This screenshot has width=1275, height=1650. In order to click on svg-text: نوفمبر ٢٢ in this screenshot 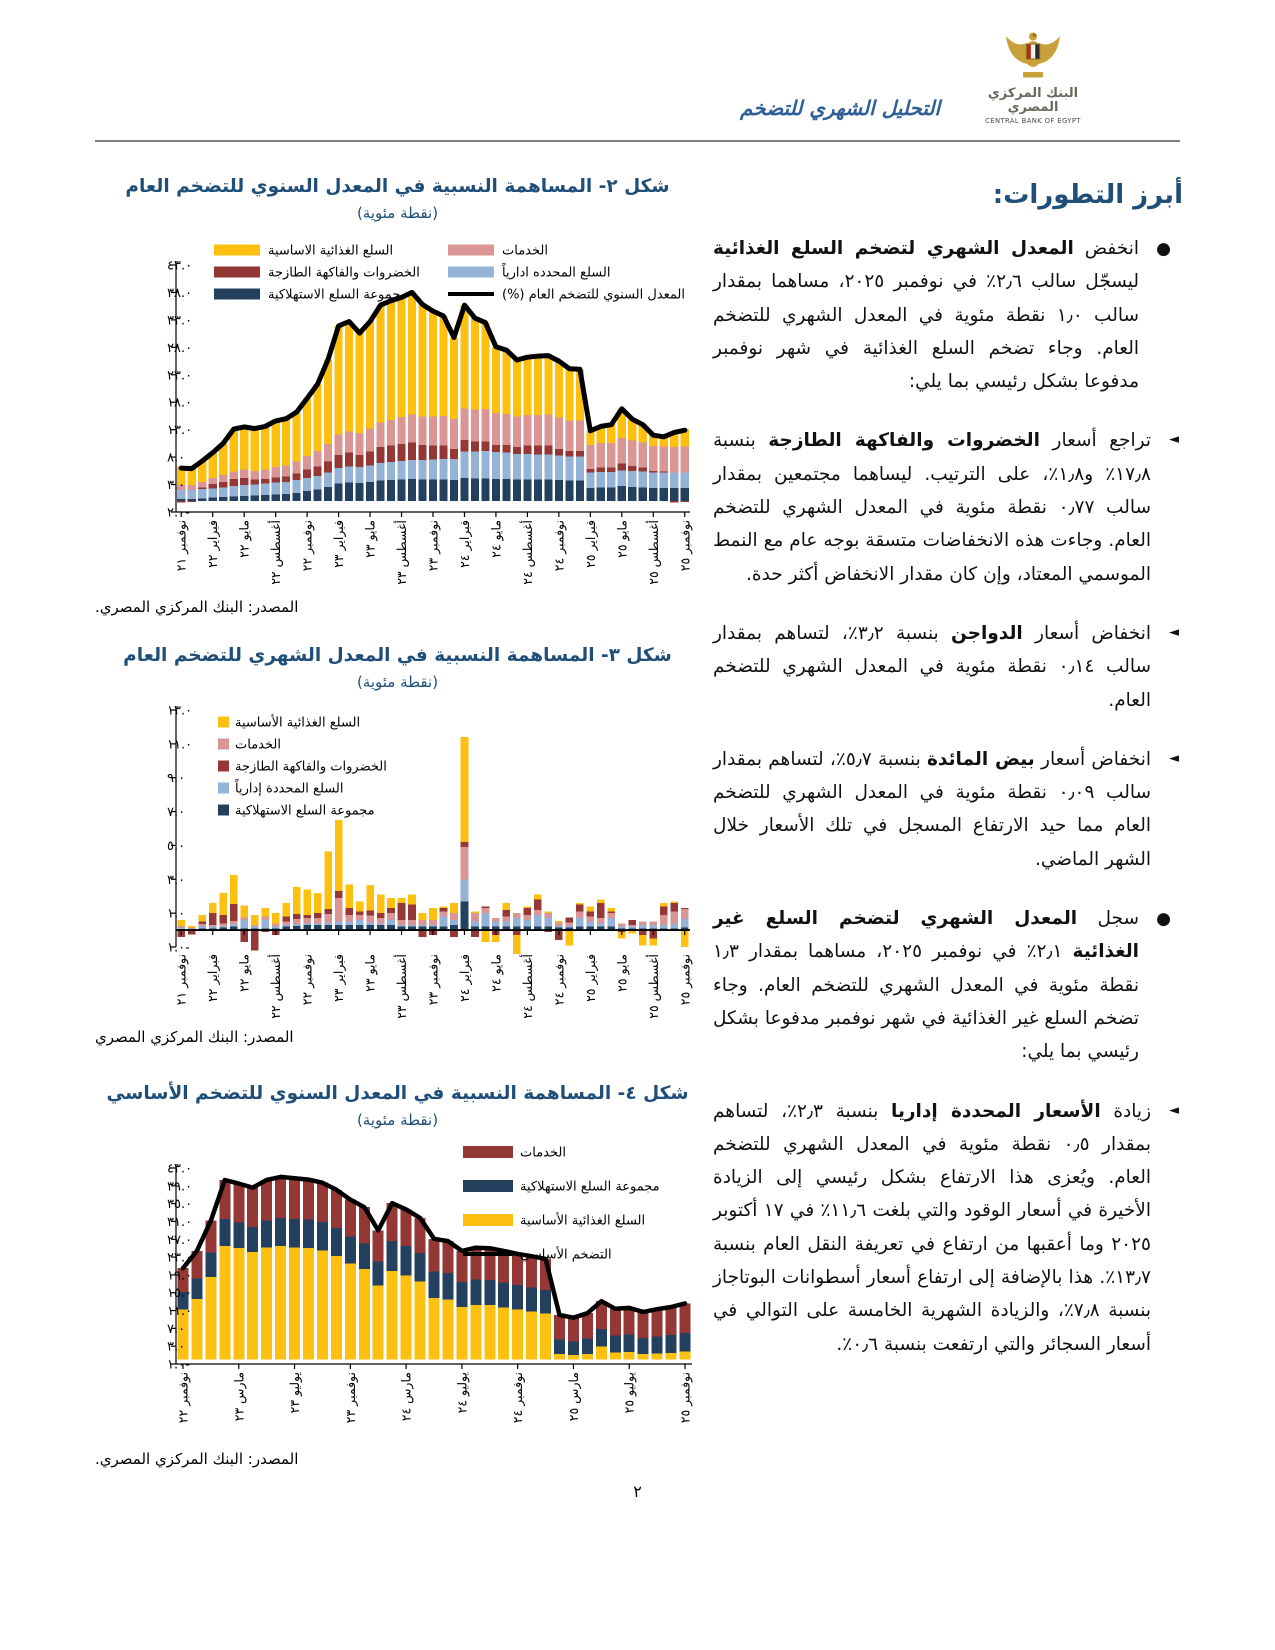, I will do `click(308, 545)`.